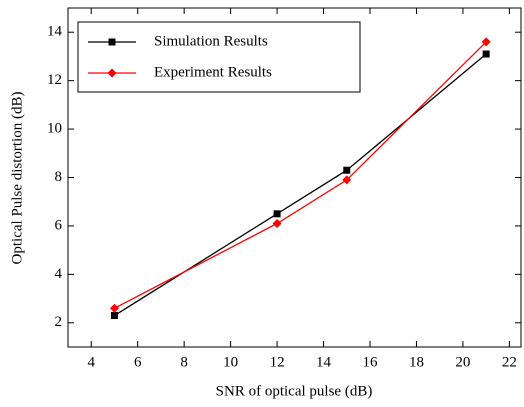 Image resolution: width=524 pixels, height=407 pixels. I want to click on x-tick-label: 18, so click(416, 362).